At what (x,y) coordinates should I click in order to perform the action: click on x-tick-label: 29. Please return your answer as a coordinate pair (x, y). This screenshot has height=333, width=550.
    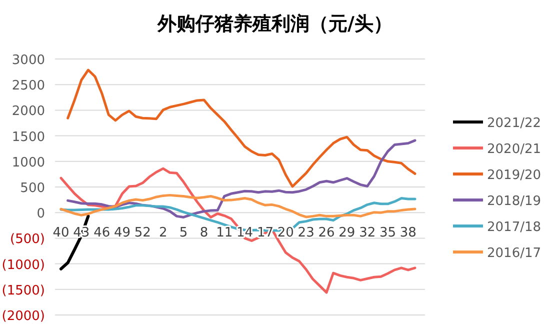
    Looking at the image, I should click on (347, 233).